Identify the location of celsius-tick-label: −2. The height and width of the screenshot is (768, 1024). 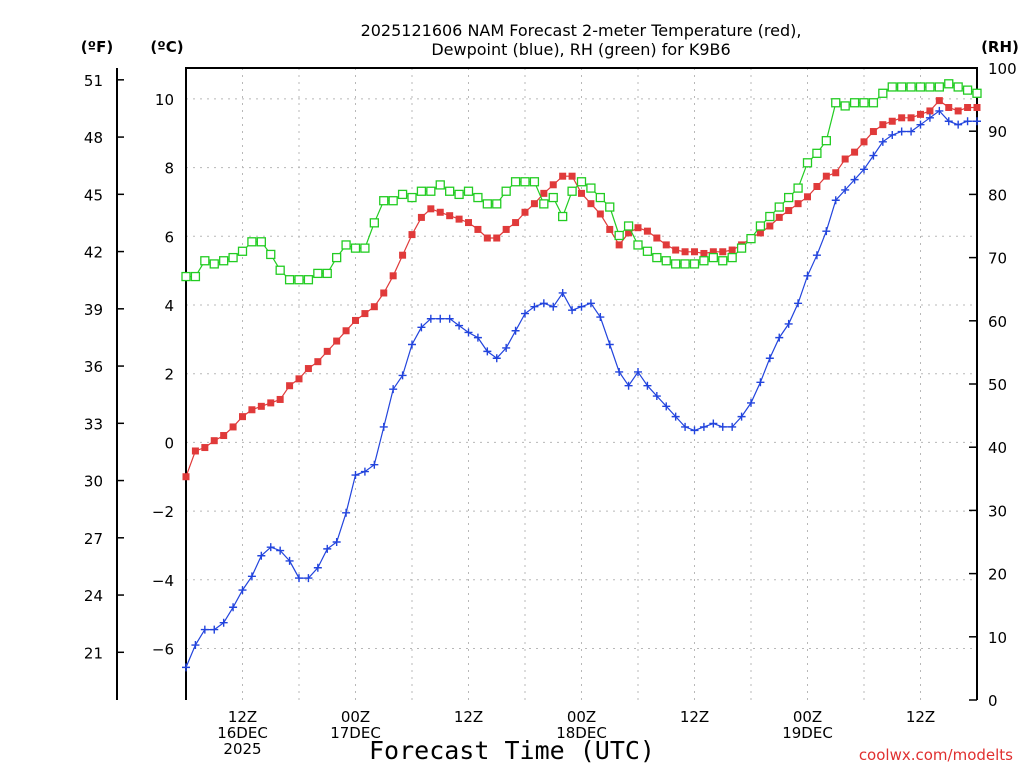
(163, 512).